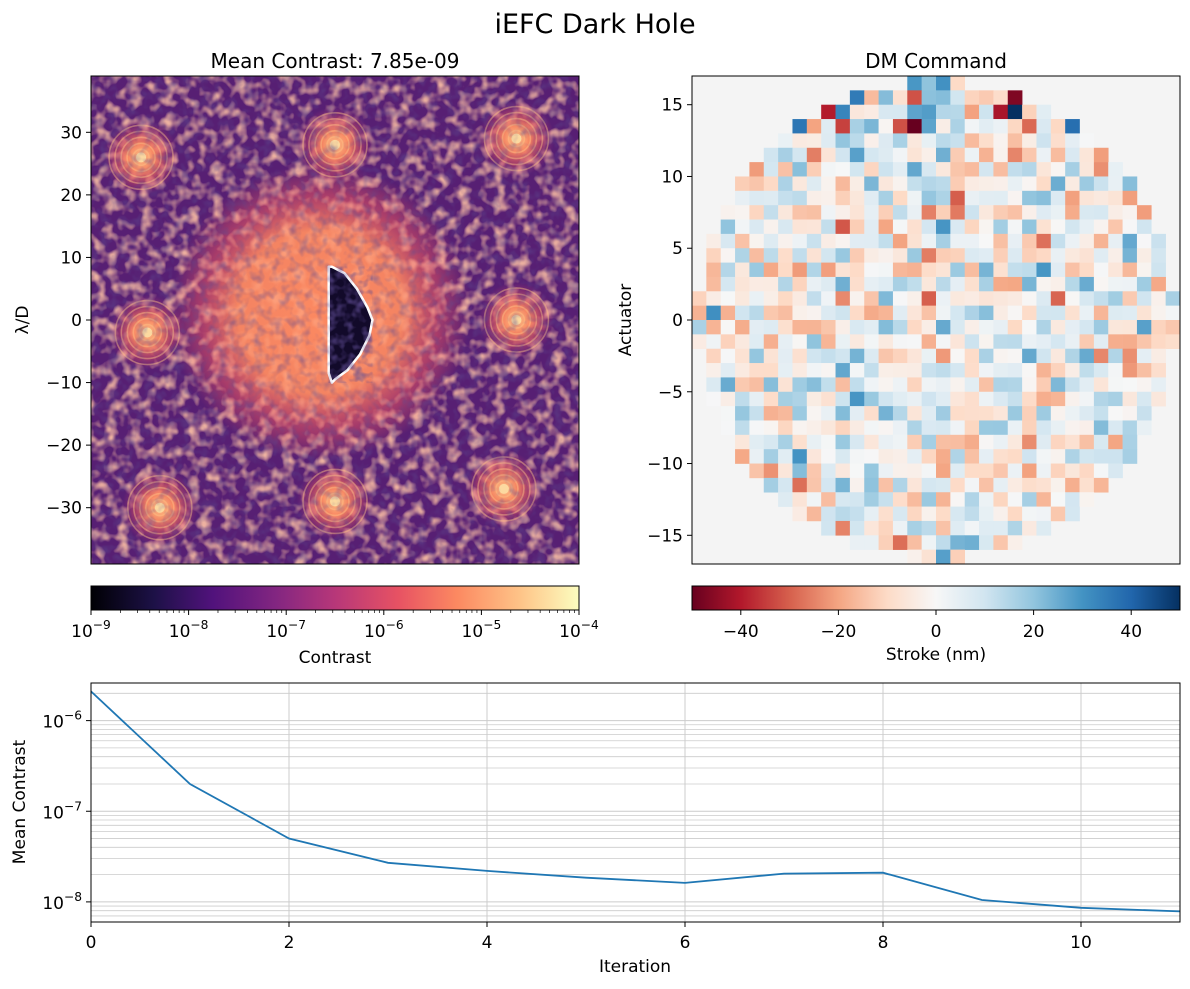 This screenshot has height=989, width=1190. What do you see at coordinates (936, 655) in the screenshot?
I see `stroke-colorbar-label: Stroke (nm)` at bounding box center [936, 655].